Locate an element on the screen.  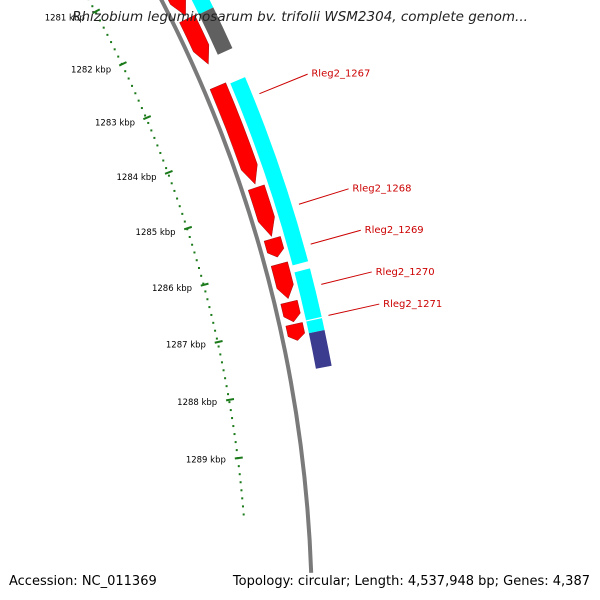
accession-text: Accession: NC_011369 is located at coordinates (83, 581).